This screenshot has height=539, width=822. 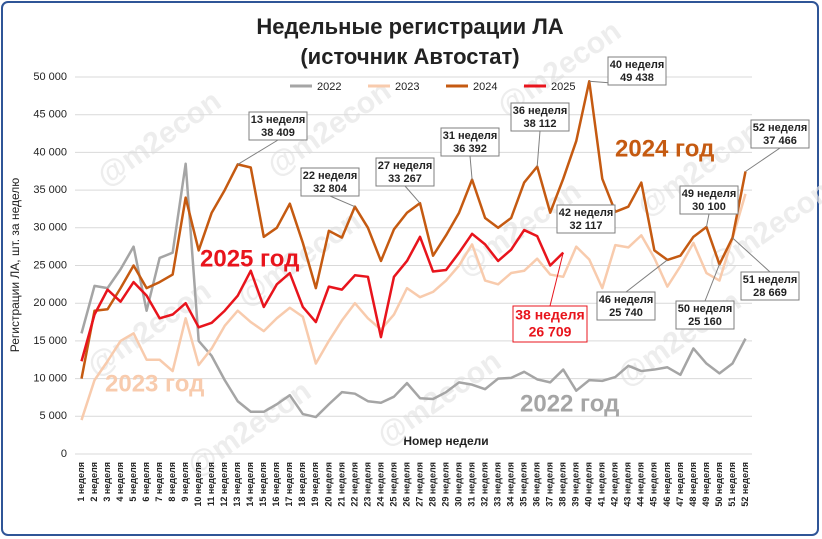 I want to click on x-tick-label: 4 неделя, so click(x=120, y=482).